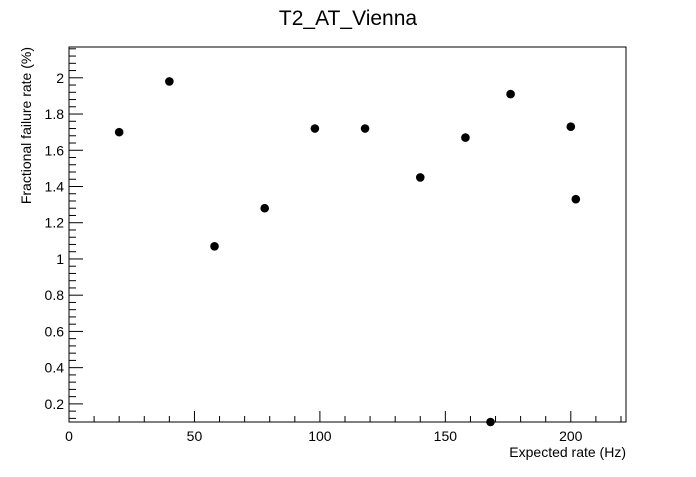 The height and width of the screenshot is (477, 696). Describe the element at coordinates (343, 427) in the screenshot. I see `x-axis: 0 50 100 150 200` at that location.